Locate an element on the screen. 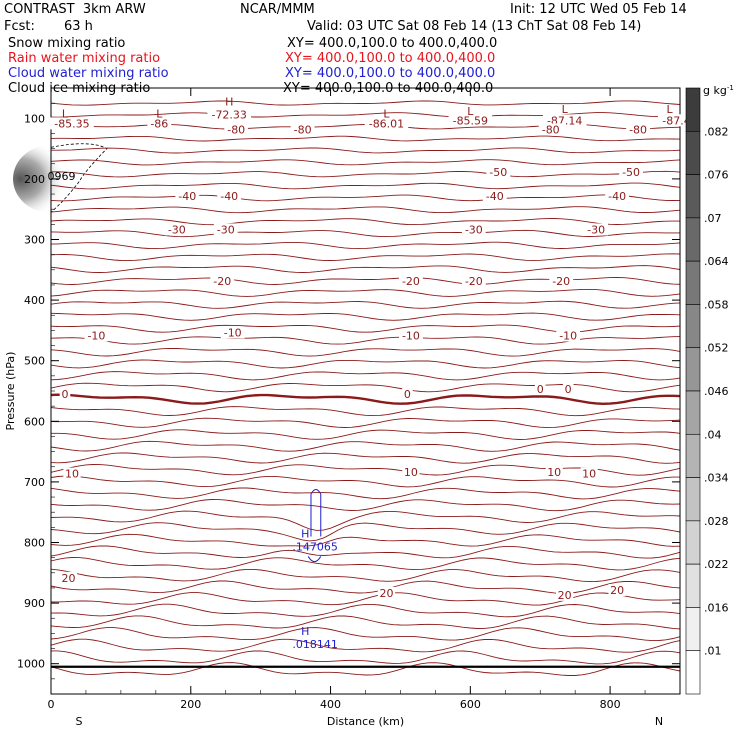 Image resolution: width=740 pixels, height=740 pixels. forecast-hour: 63 h is located at coordinates (78, 26).